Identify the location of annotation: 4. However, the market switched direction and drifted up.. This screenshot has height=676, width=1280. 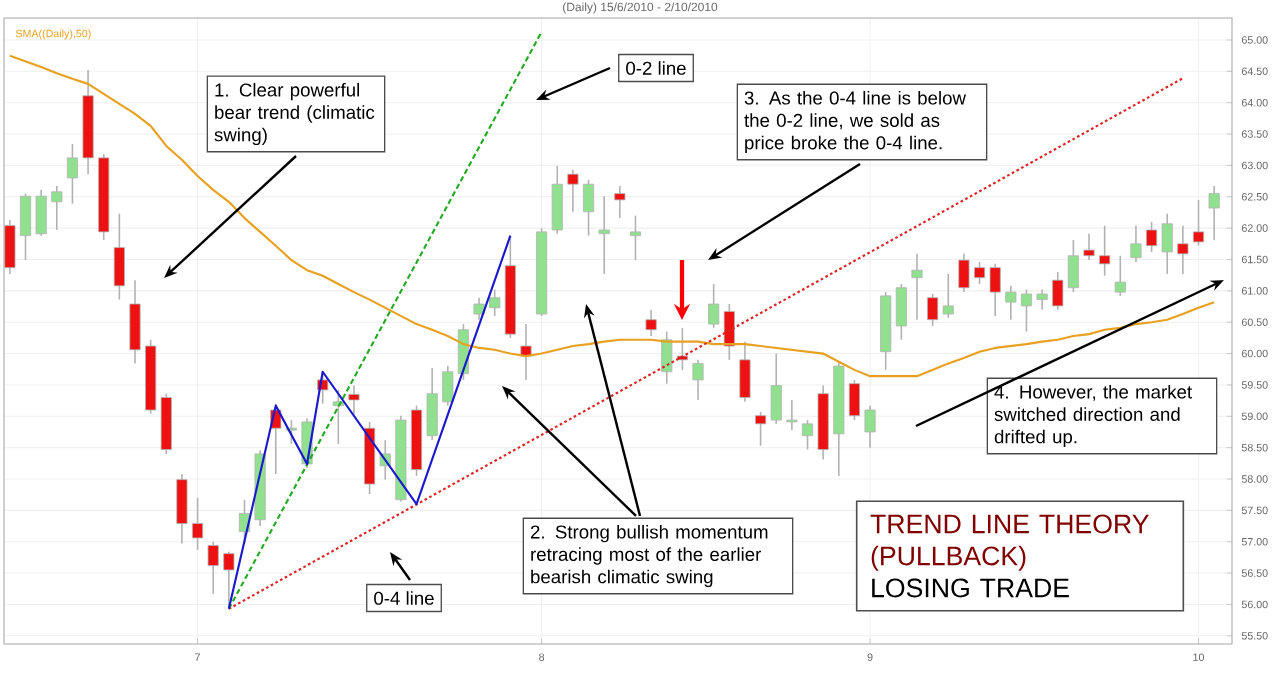
(1093, 416).